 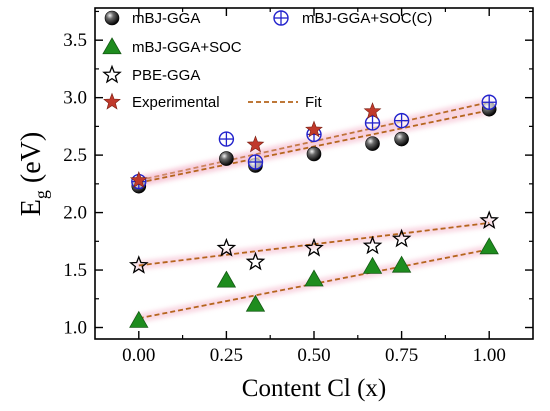 I want to click on y-tick-label: 1.5, so click(x=75, y=270).